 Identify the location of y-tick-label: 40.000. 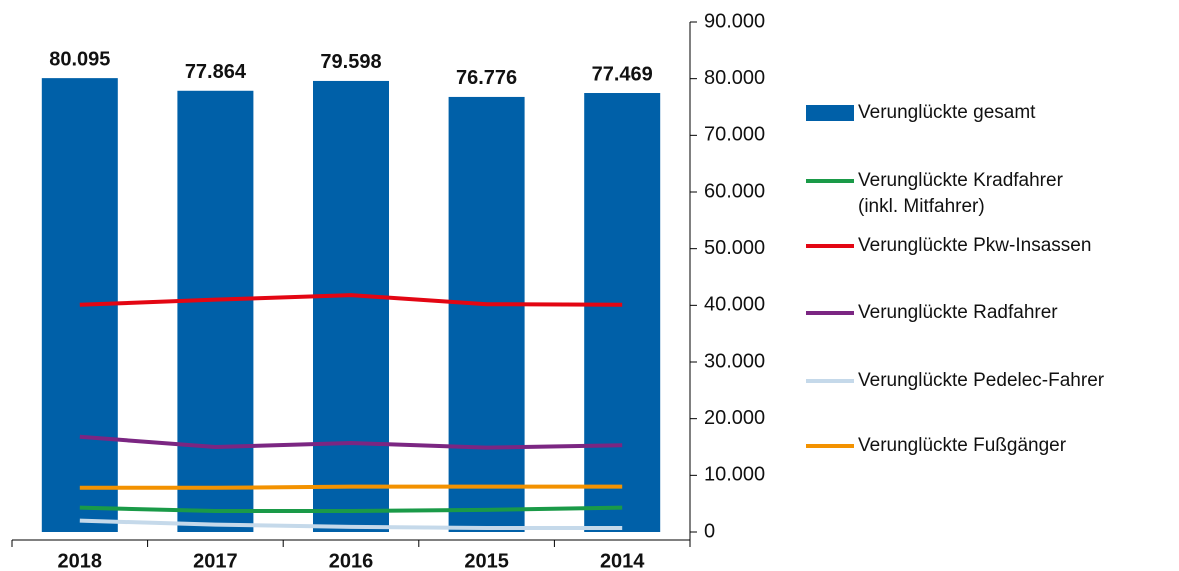
(734, 305).